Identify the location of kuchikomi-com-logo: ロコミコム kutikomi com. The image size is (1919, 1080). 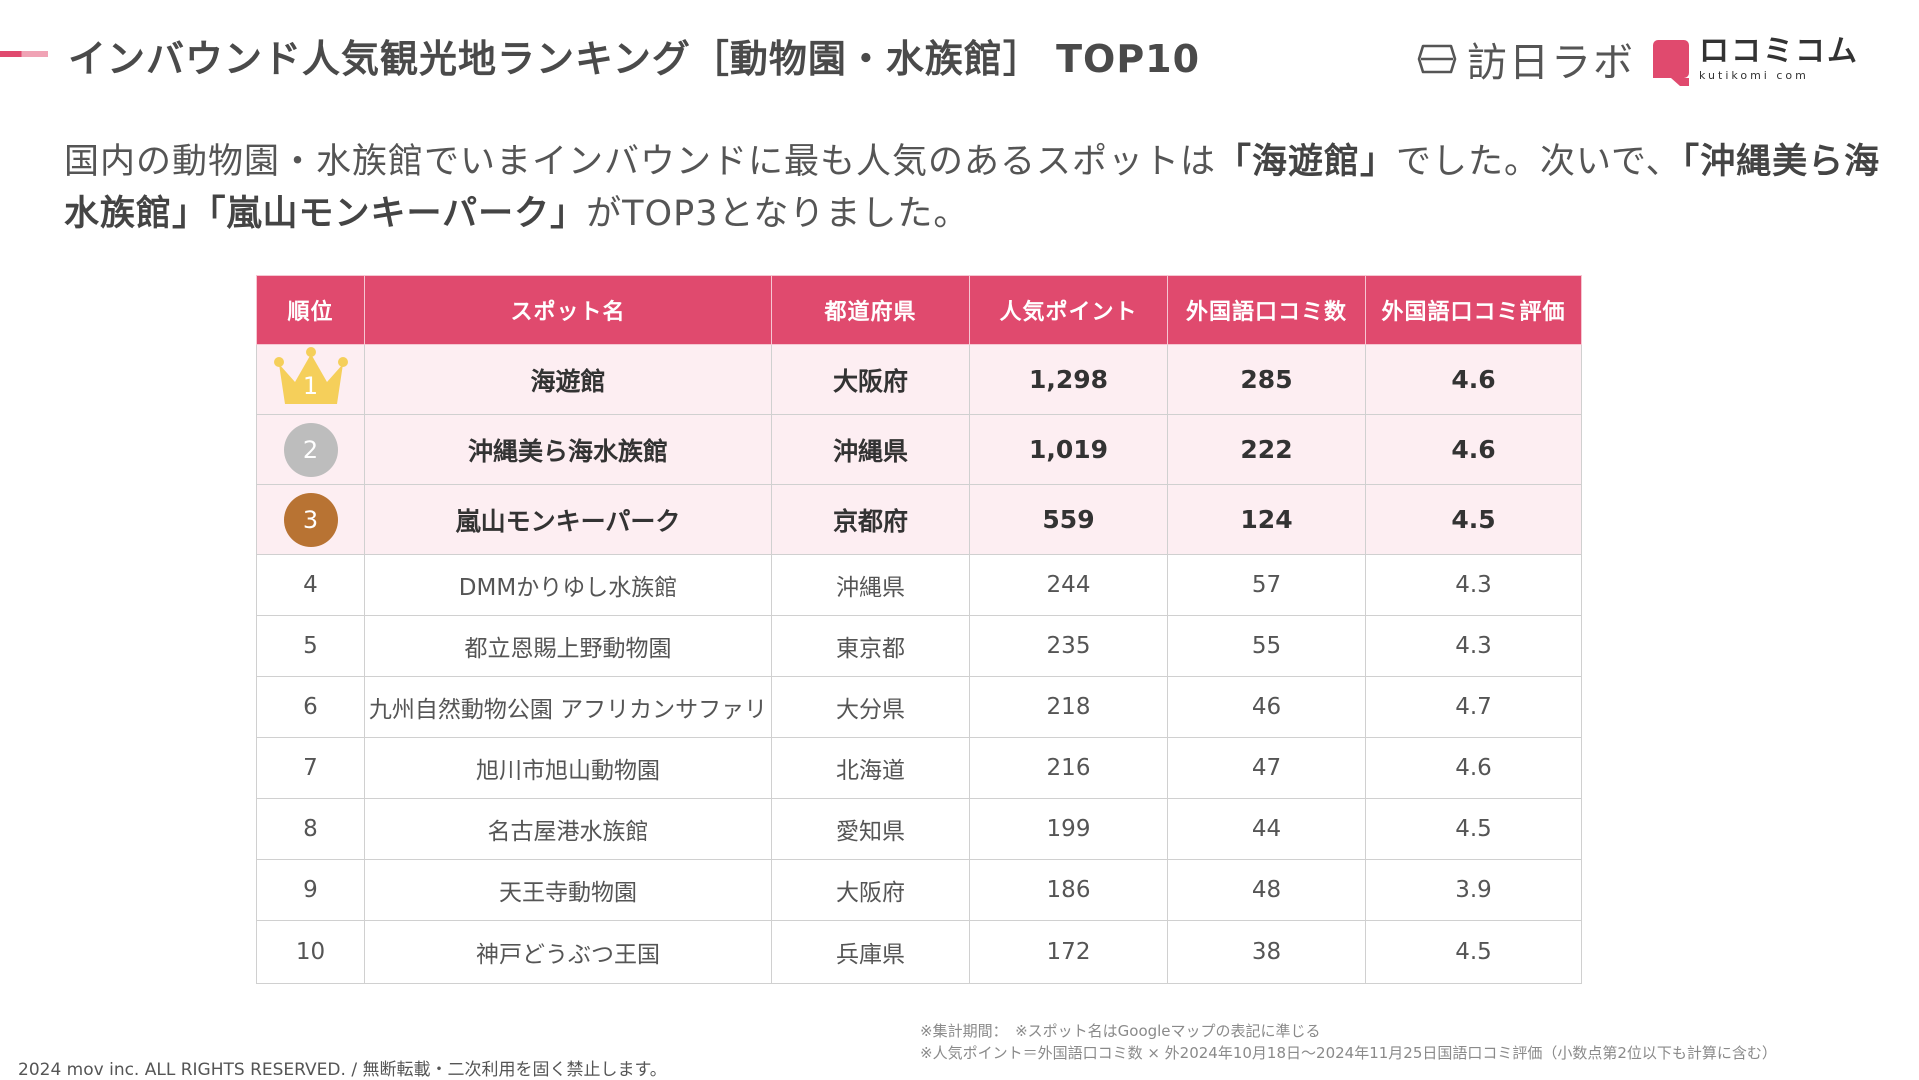
(1756, 60).